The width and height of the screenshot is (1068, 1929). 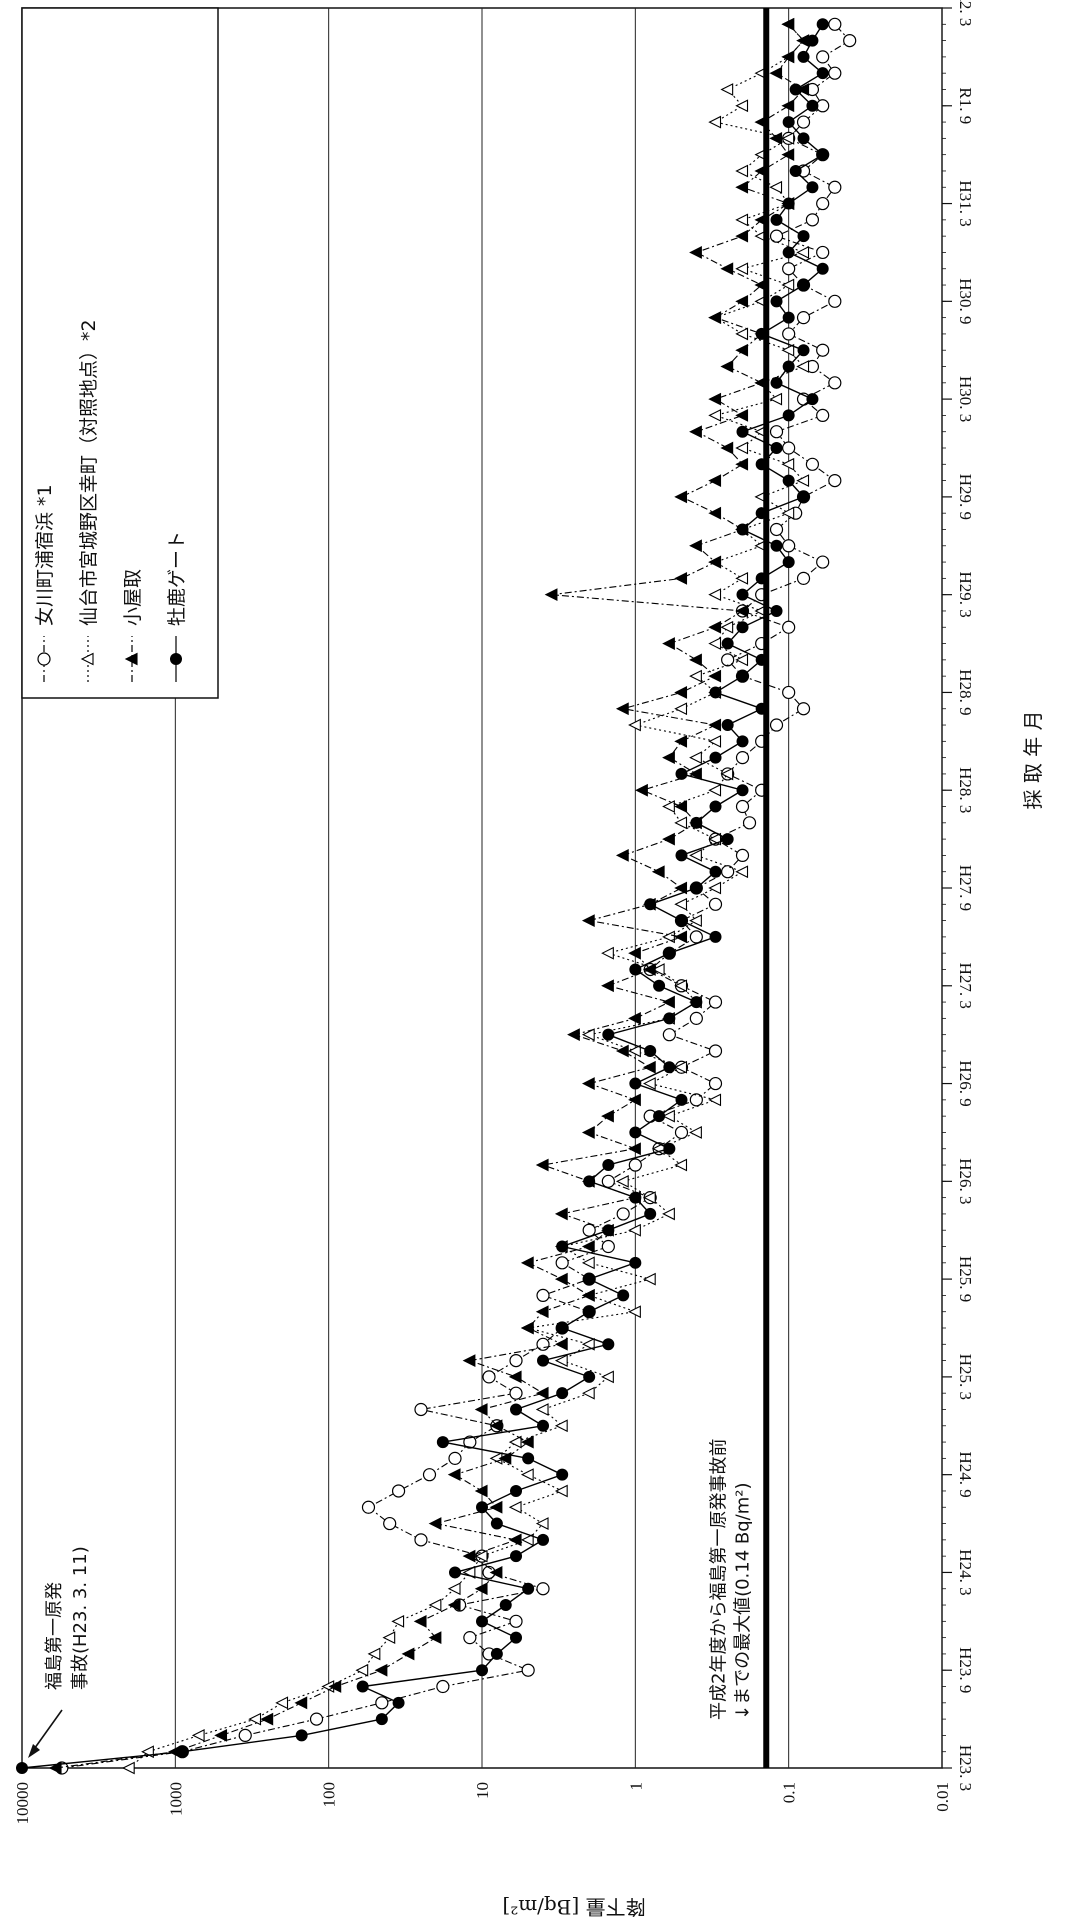 I want to click on time-tick-label: H25. 9, so click(x=965, y=1279).